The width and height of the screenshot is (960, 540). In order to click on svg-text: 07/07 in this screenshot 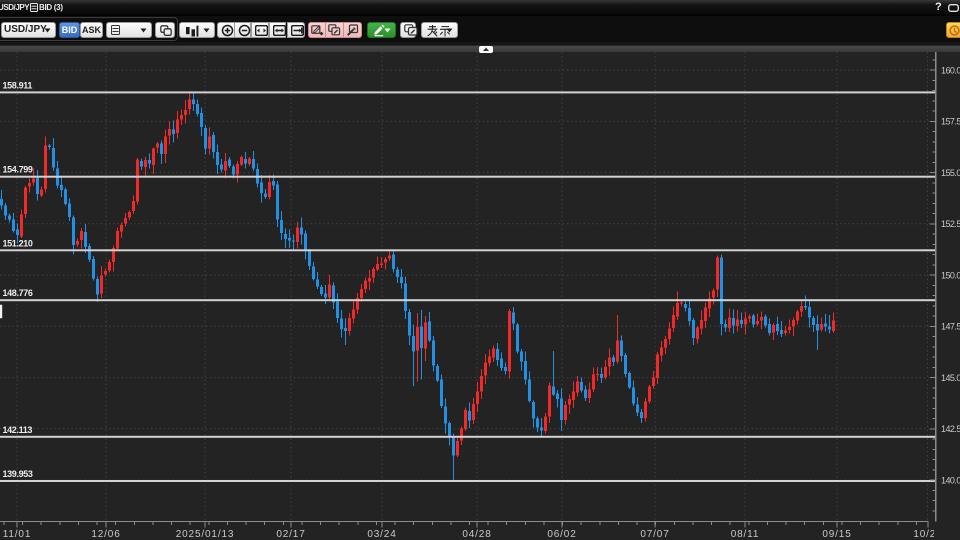, I will do `click(654, 534)`.